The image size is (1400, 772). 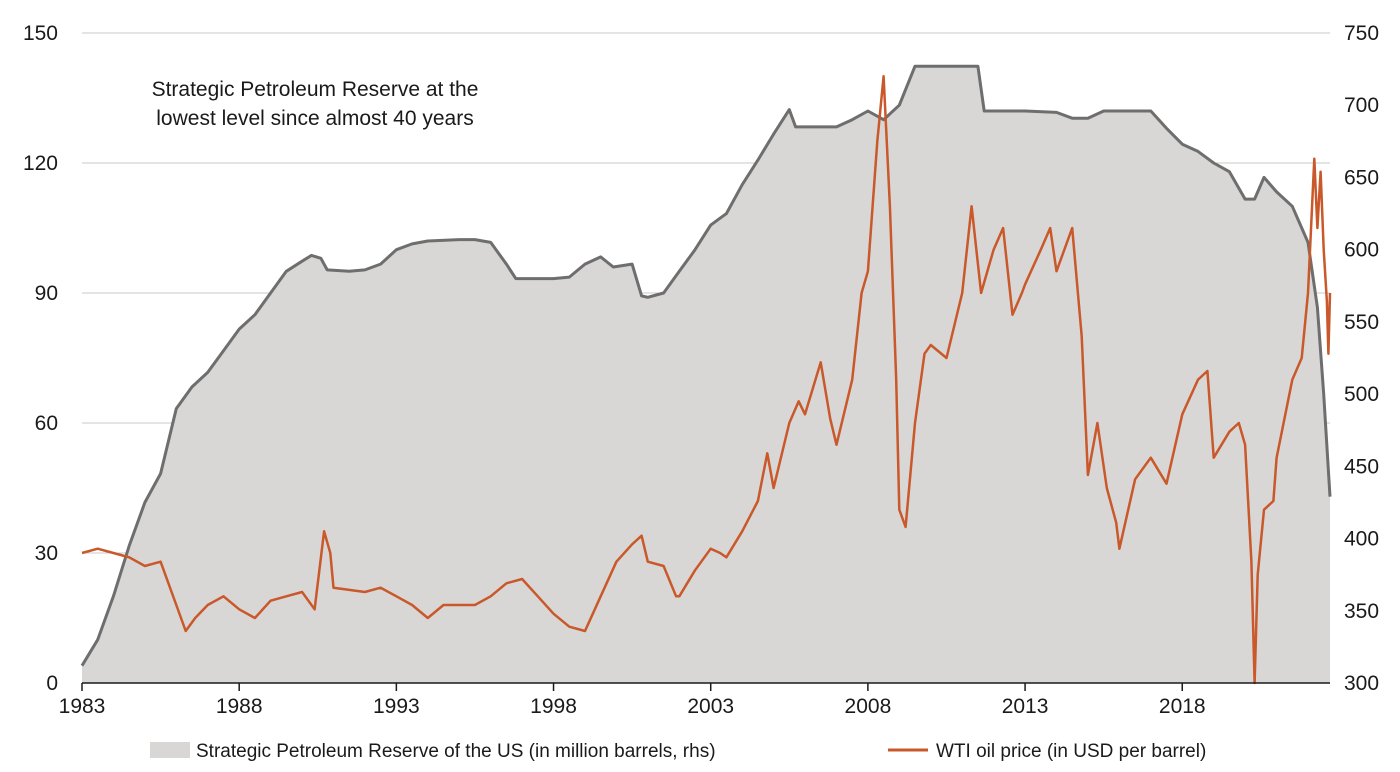 What do you see at coordinates (710, 706) in the screenshot?
I see `x-tick-label: 2003` at bounding box center [710, 706].